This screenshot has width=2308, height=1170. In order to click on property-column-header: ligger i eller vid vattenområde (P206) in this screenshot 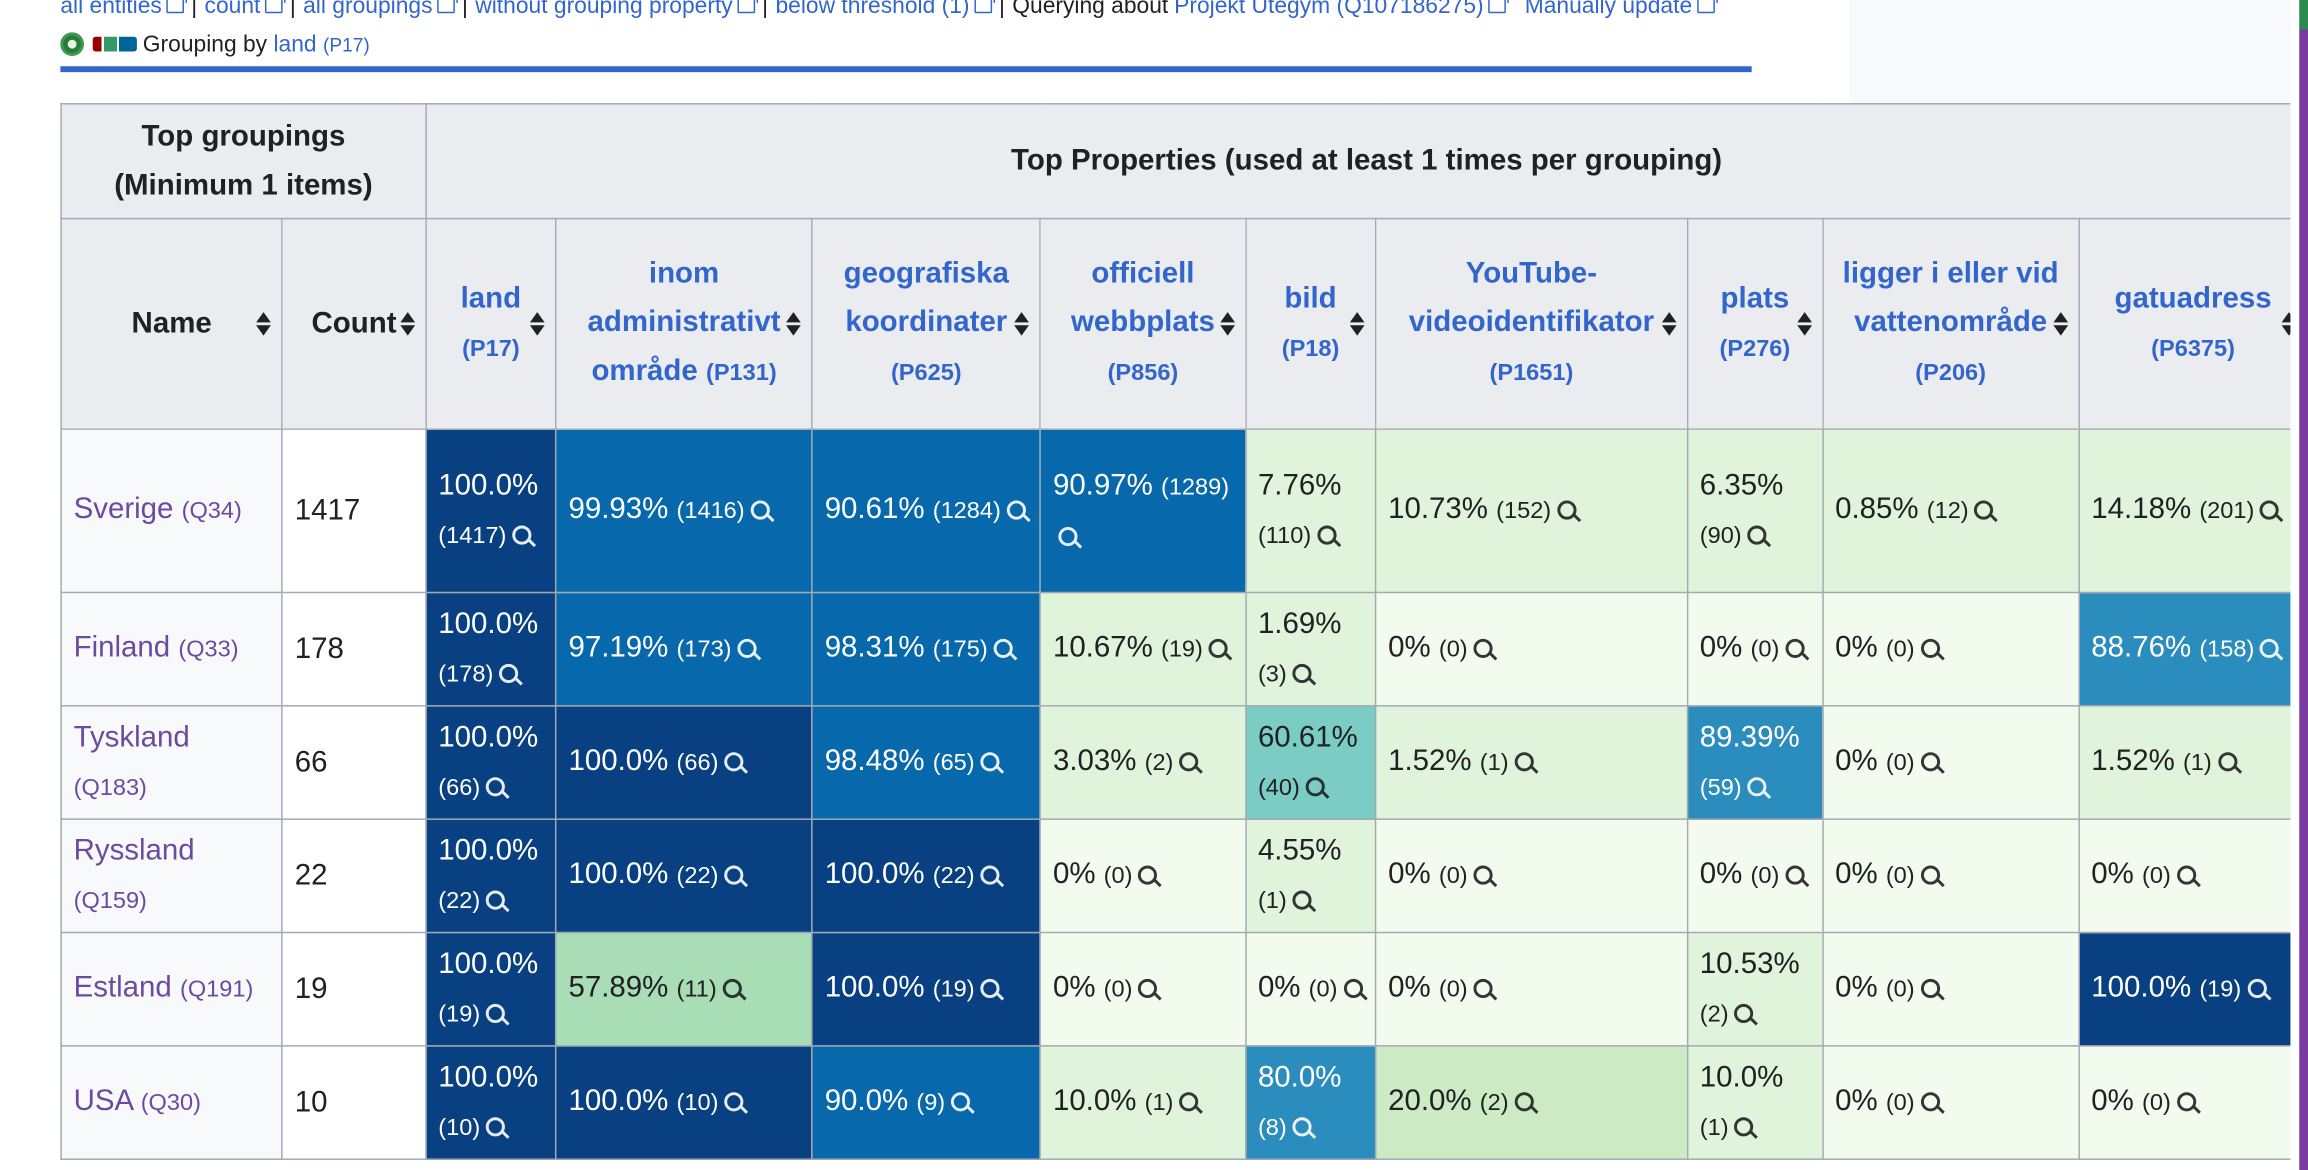, I will do `click(1950, 323)`.